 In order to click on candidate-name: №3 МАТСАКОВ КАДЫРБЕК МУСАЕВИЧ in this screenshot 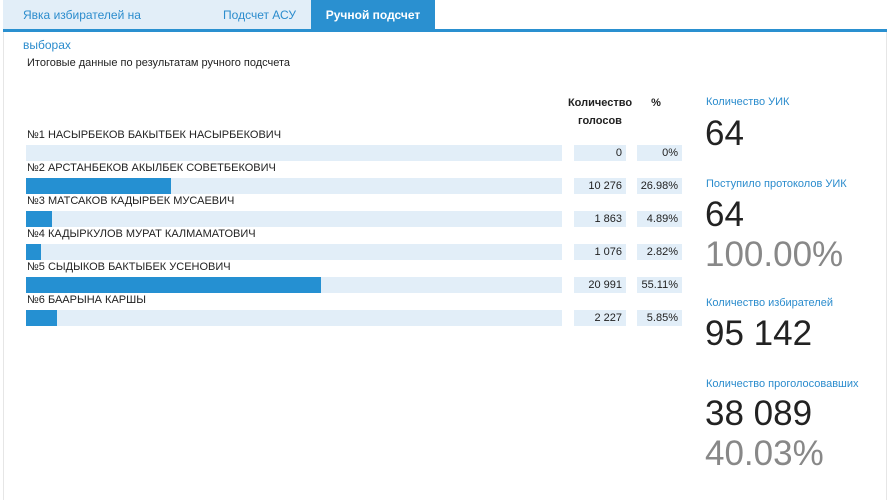, I will do `click(131, 201)`.